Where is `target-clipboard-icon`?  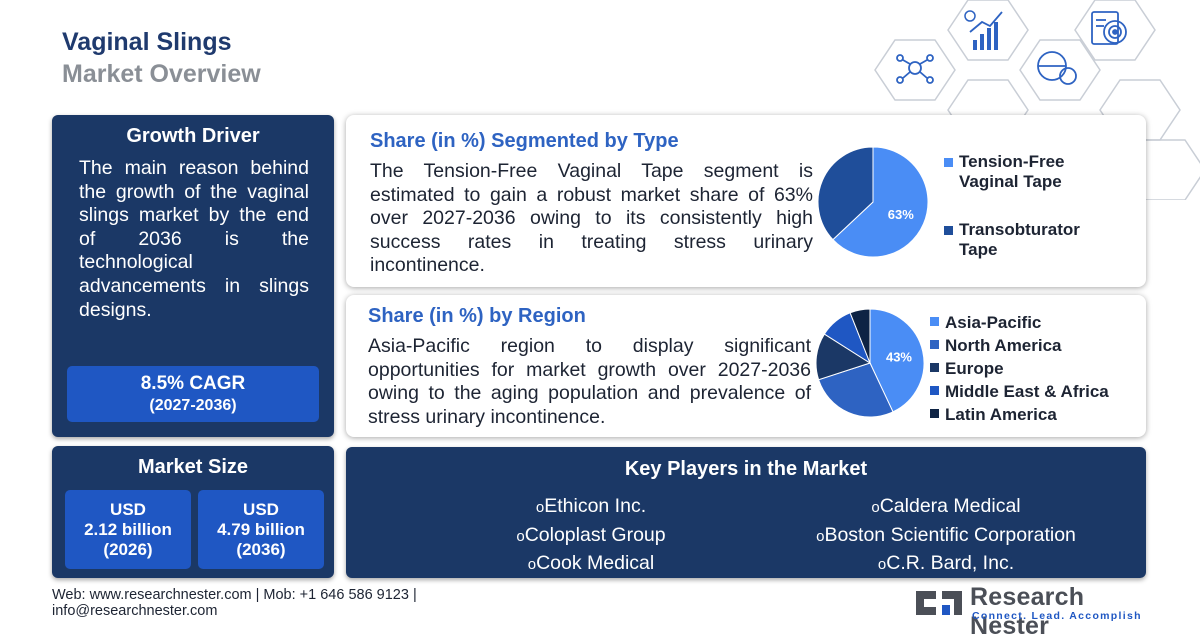 target-clipboard-icon is located at coordinates (1109, 28).